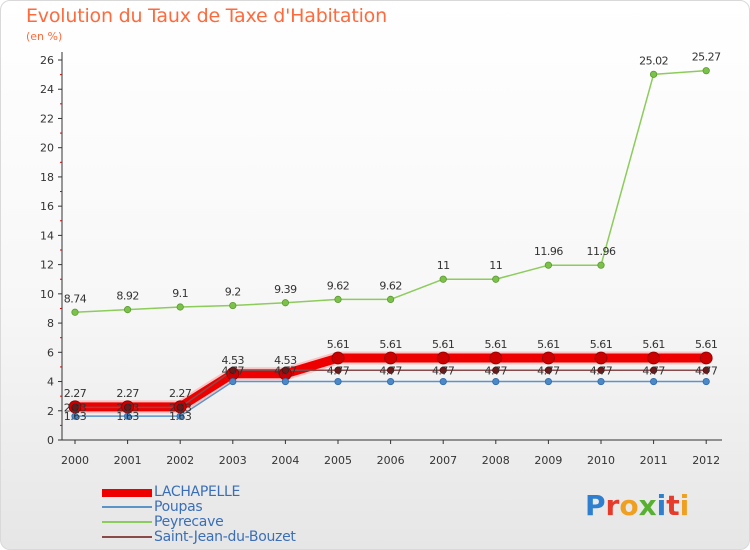  Describe the element at coordinates (225, 537) in the screenshot. I see `legend-label: Saint-Jean-du-Bouzet` at that location.